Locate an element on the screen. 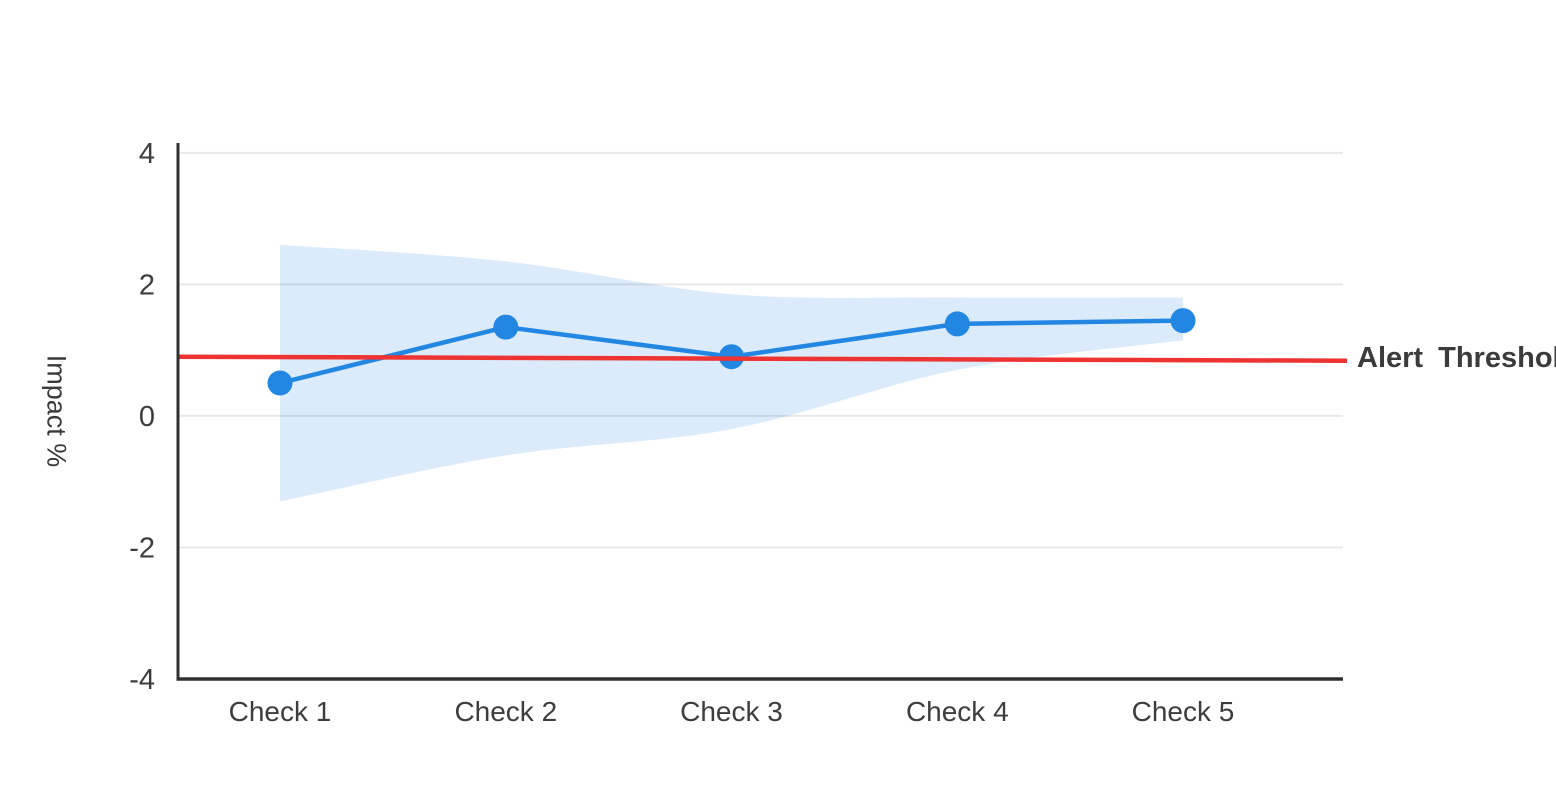  y-tick-label: 2 is located at coordinates (147, 286).